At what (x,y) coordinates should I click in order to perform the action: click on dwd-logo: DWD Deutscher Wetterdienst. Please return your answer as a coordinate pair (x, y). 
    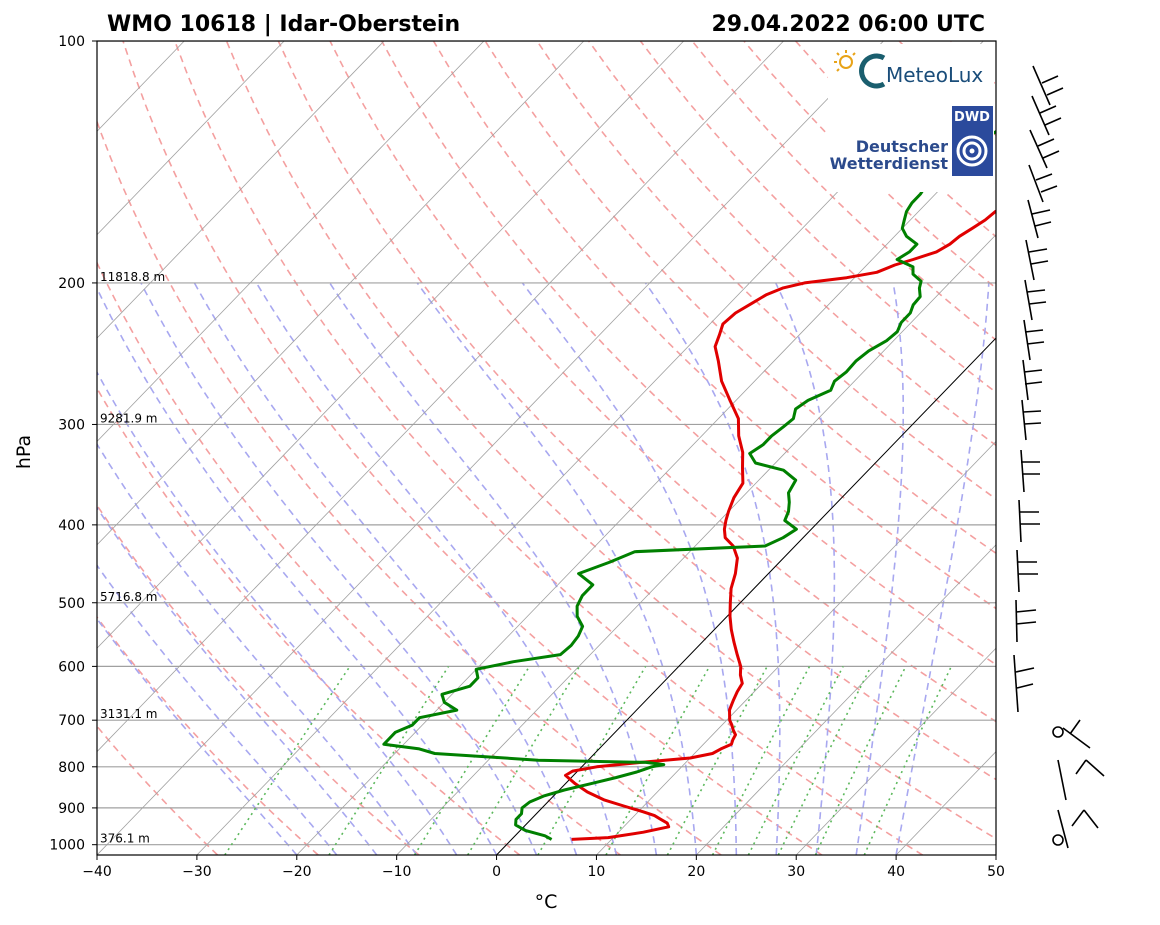
    Looking at the image, I should click on (911, 141).